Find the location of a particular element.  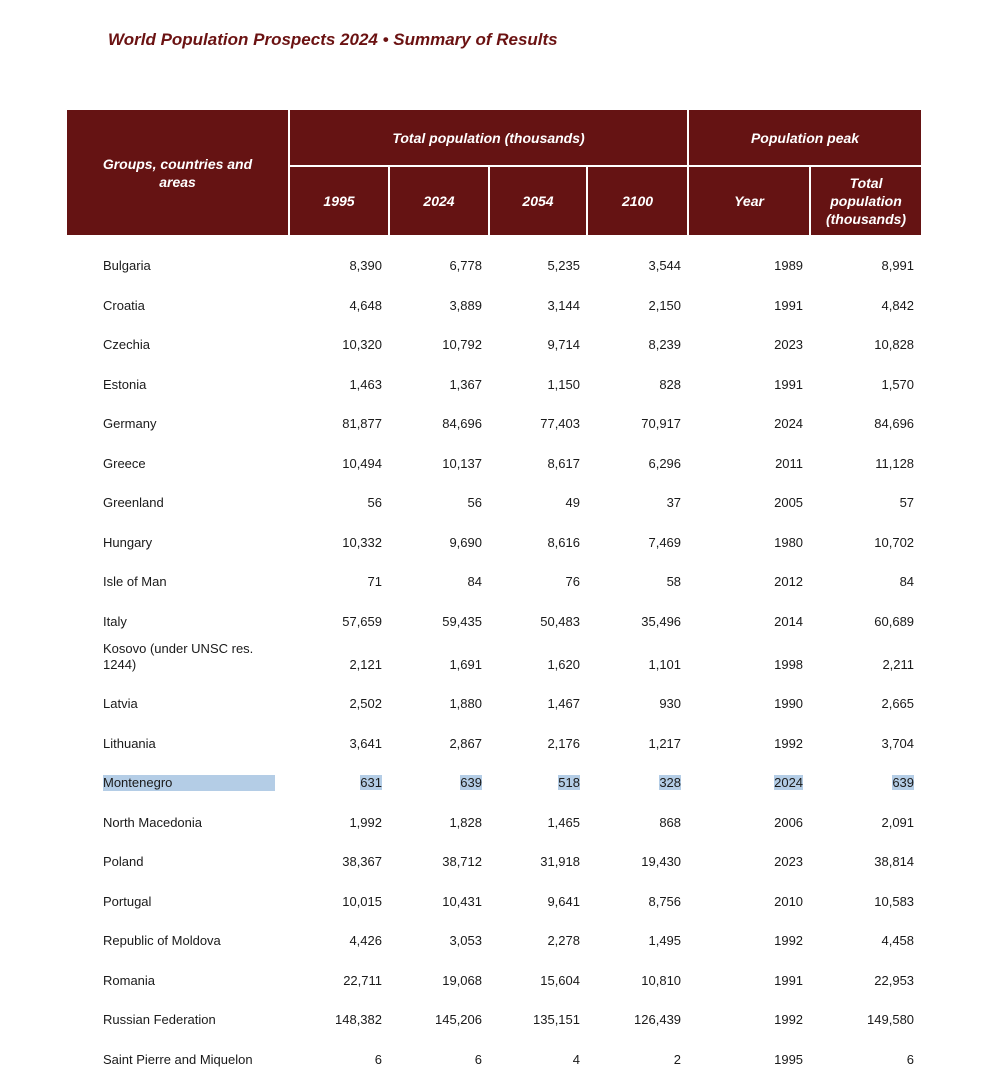

area-name: Portugal is located at coordinates (127, 901).